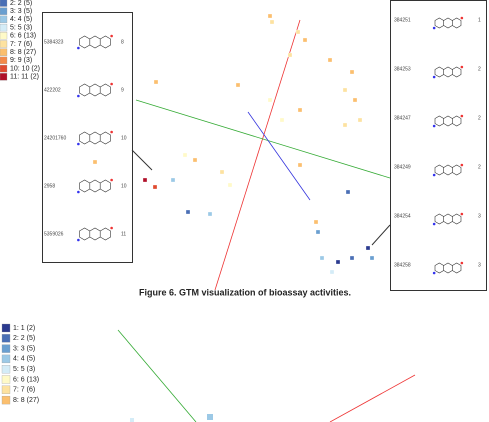  Describe the element at coordinates (54, 42) in the screenshot. I see `compound-id: 5384323` at that location.